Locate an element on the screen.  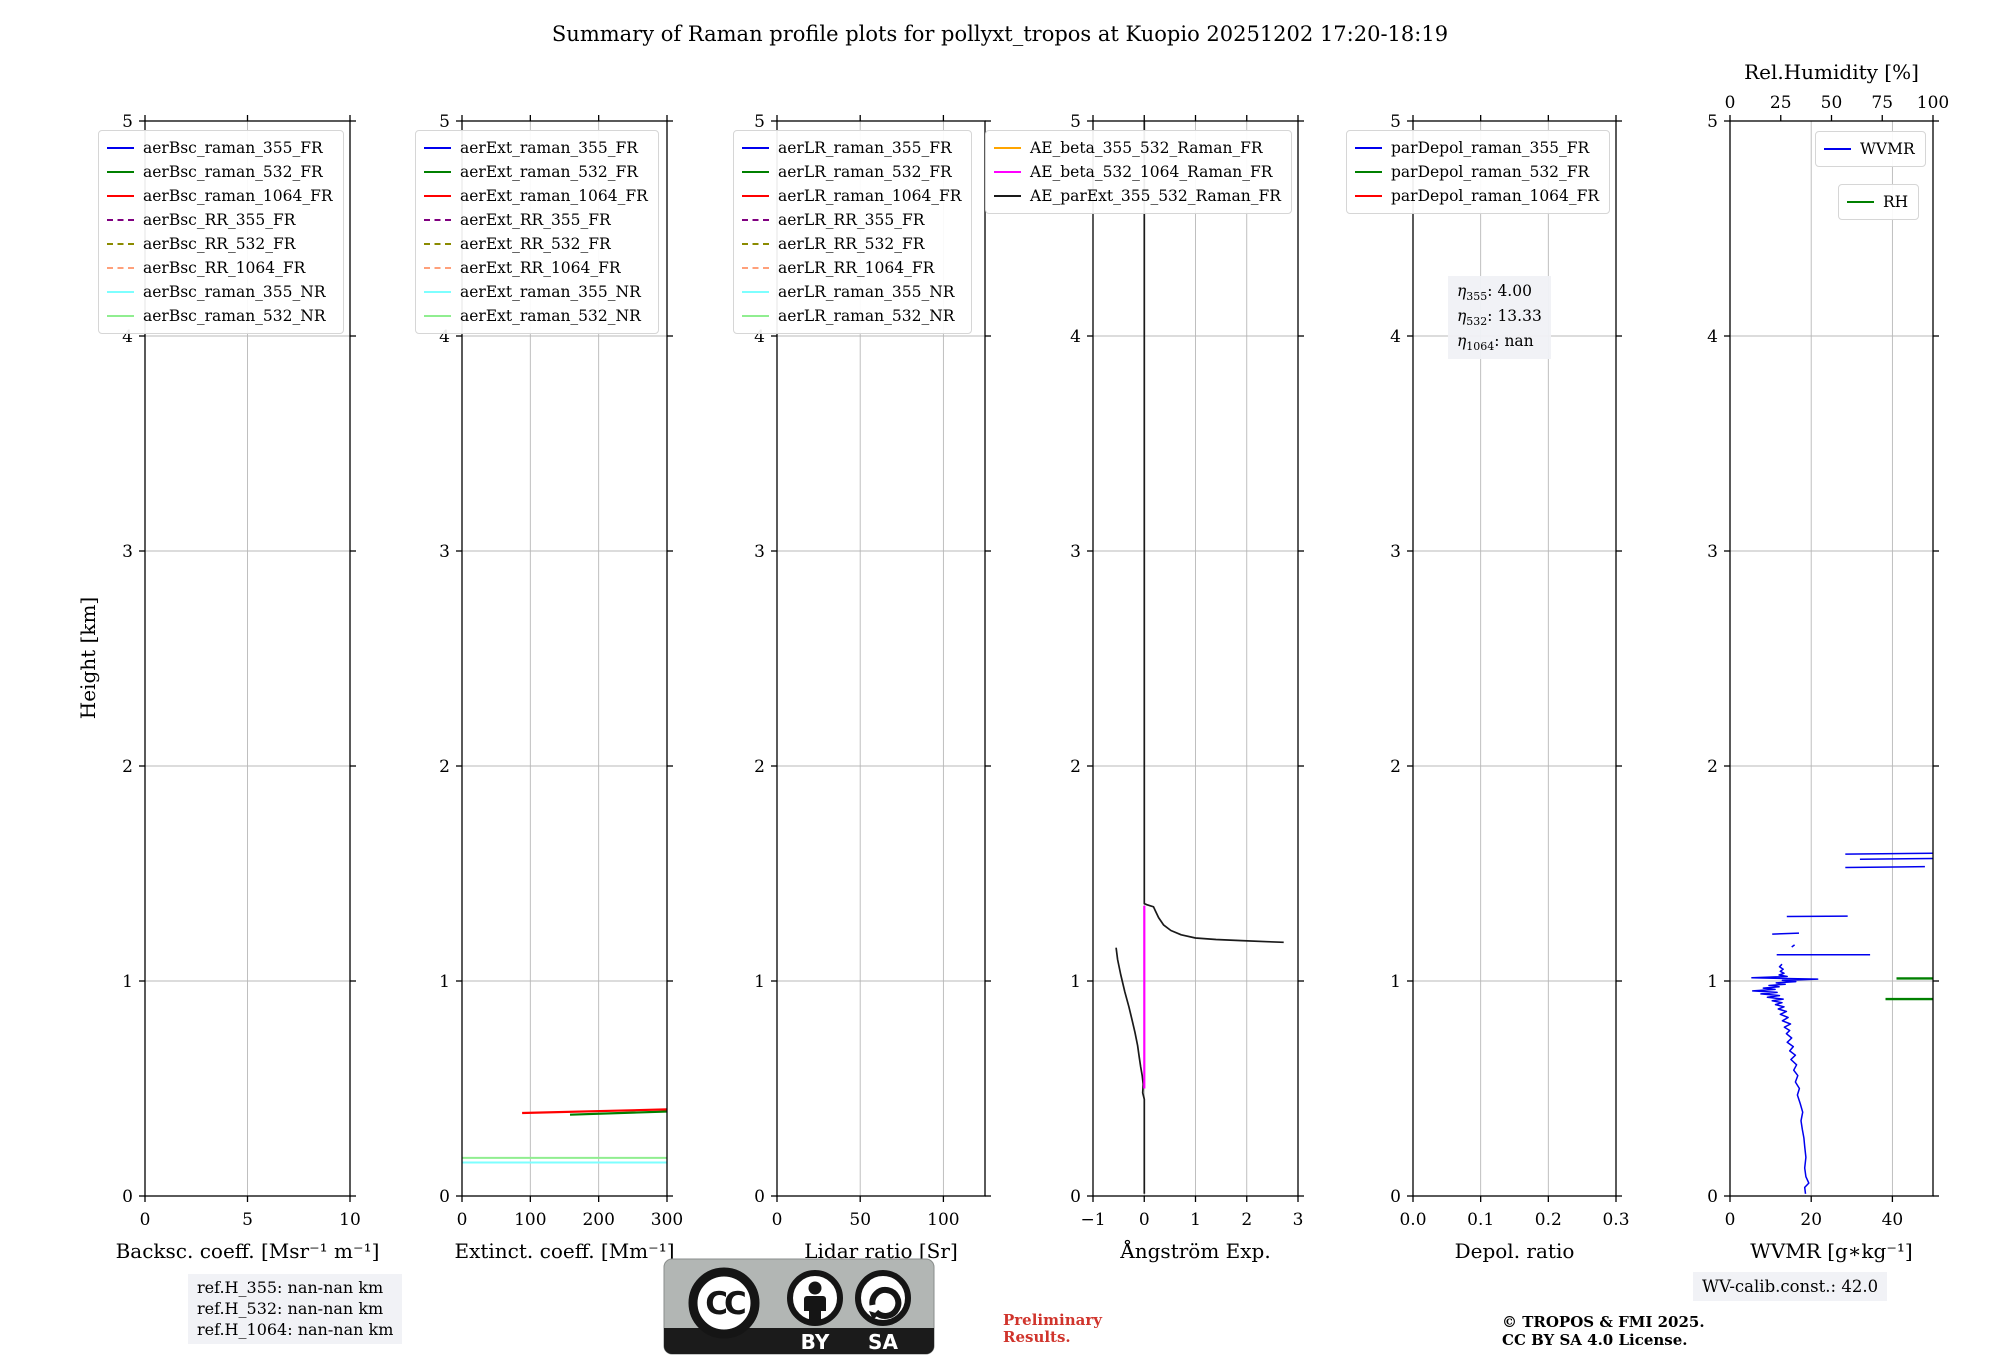
copyright-line: © TROPOS & FMI 2025. is located at coordinates (1603, 1322).